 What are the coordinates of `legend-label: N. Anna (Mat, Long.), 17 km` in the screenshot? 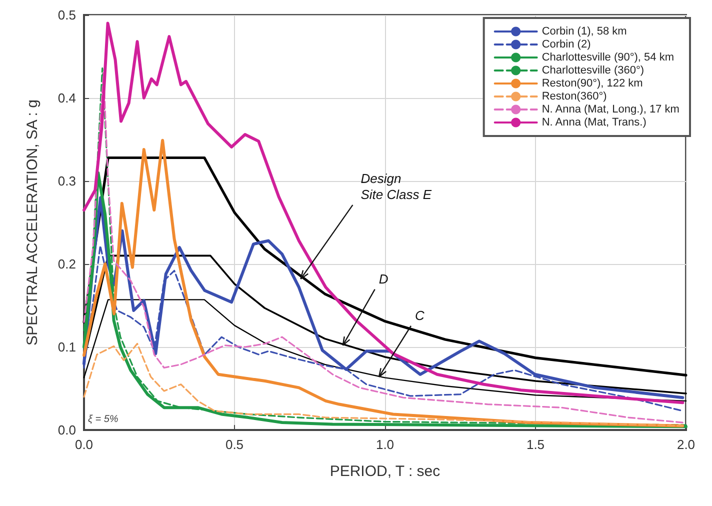 It's located at (611, 110).